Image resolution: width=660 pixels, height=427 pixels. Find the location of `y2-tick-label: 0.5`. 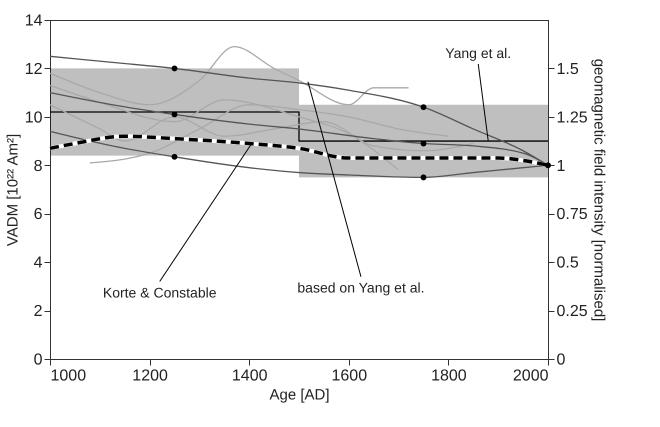

y2-tick-label: 0.5 is located at coordinates (567, 263).